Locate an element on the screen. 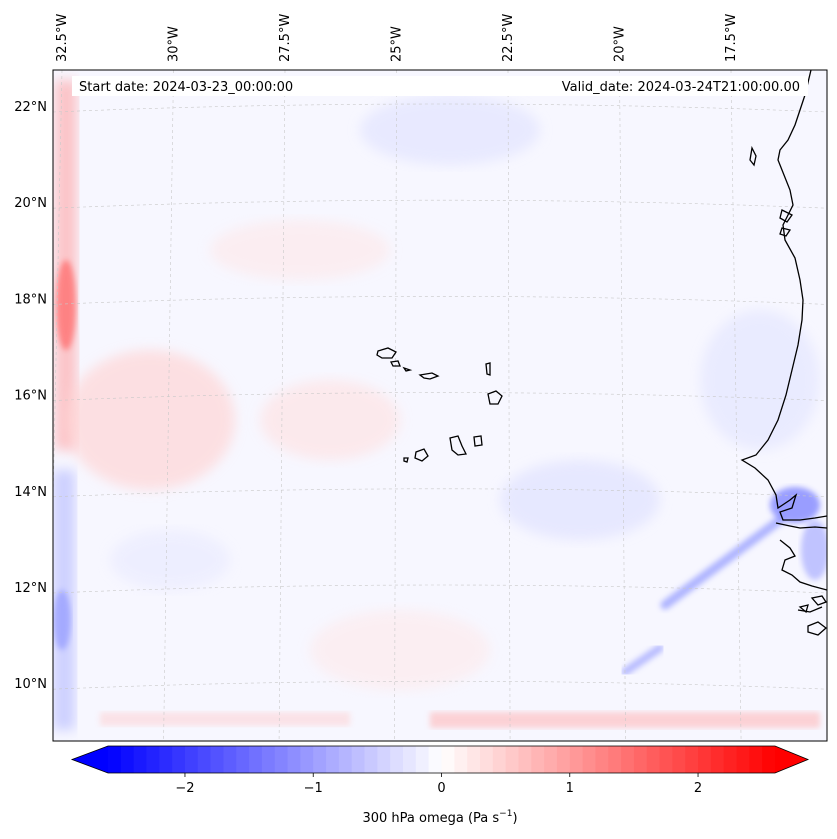 The width and height of the screenshot is (837, 839). coast-segment-guinea is located at coordinates (803, 565).